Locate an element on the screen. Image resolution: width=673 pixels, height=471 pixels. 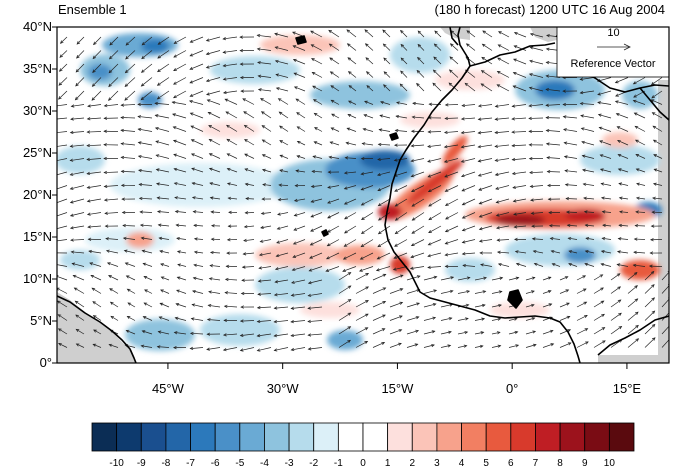
colorbar-label: 4 is located at coordinates (461, 463).